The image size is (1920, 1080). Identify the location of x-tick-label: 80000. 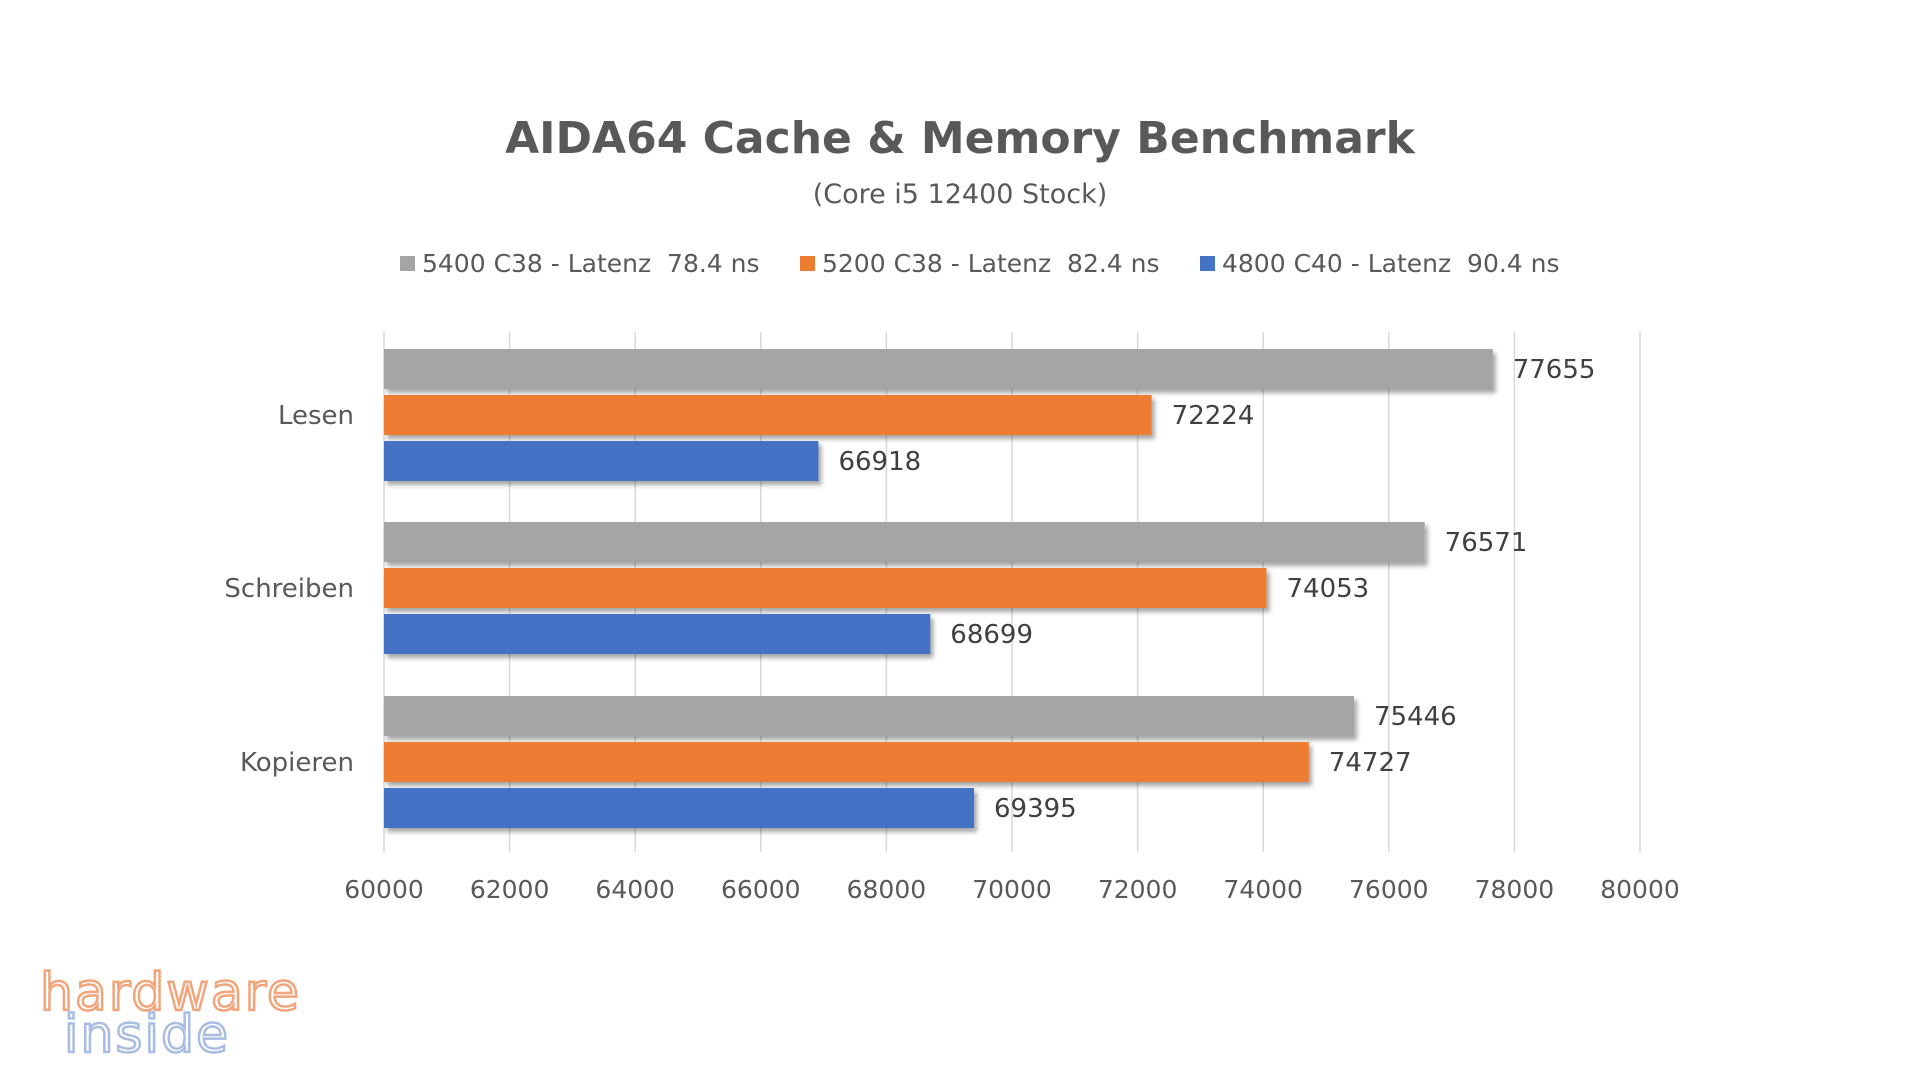
(1640, 889).